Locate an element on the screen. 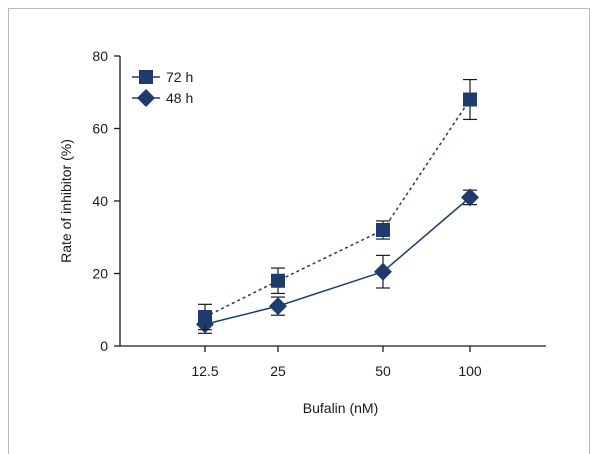  x-tick-label: 12.5 is located at coordinates (204, 371).